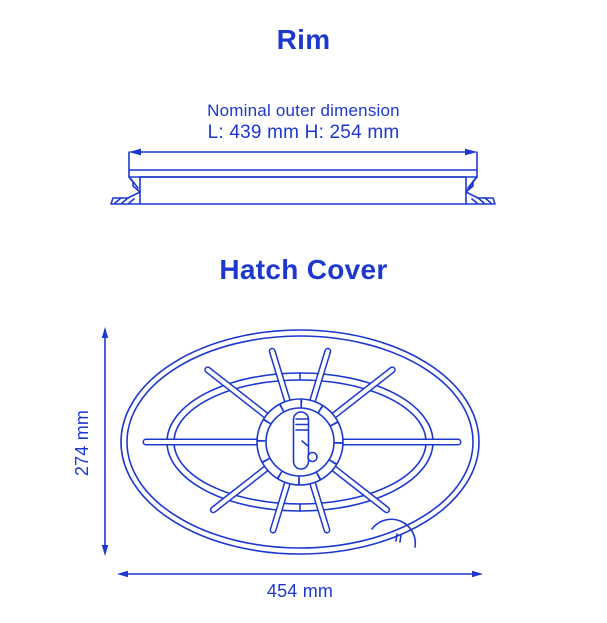  I want to click on rim-right-foot, so click(480, 198).